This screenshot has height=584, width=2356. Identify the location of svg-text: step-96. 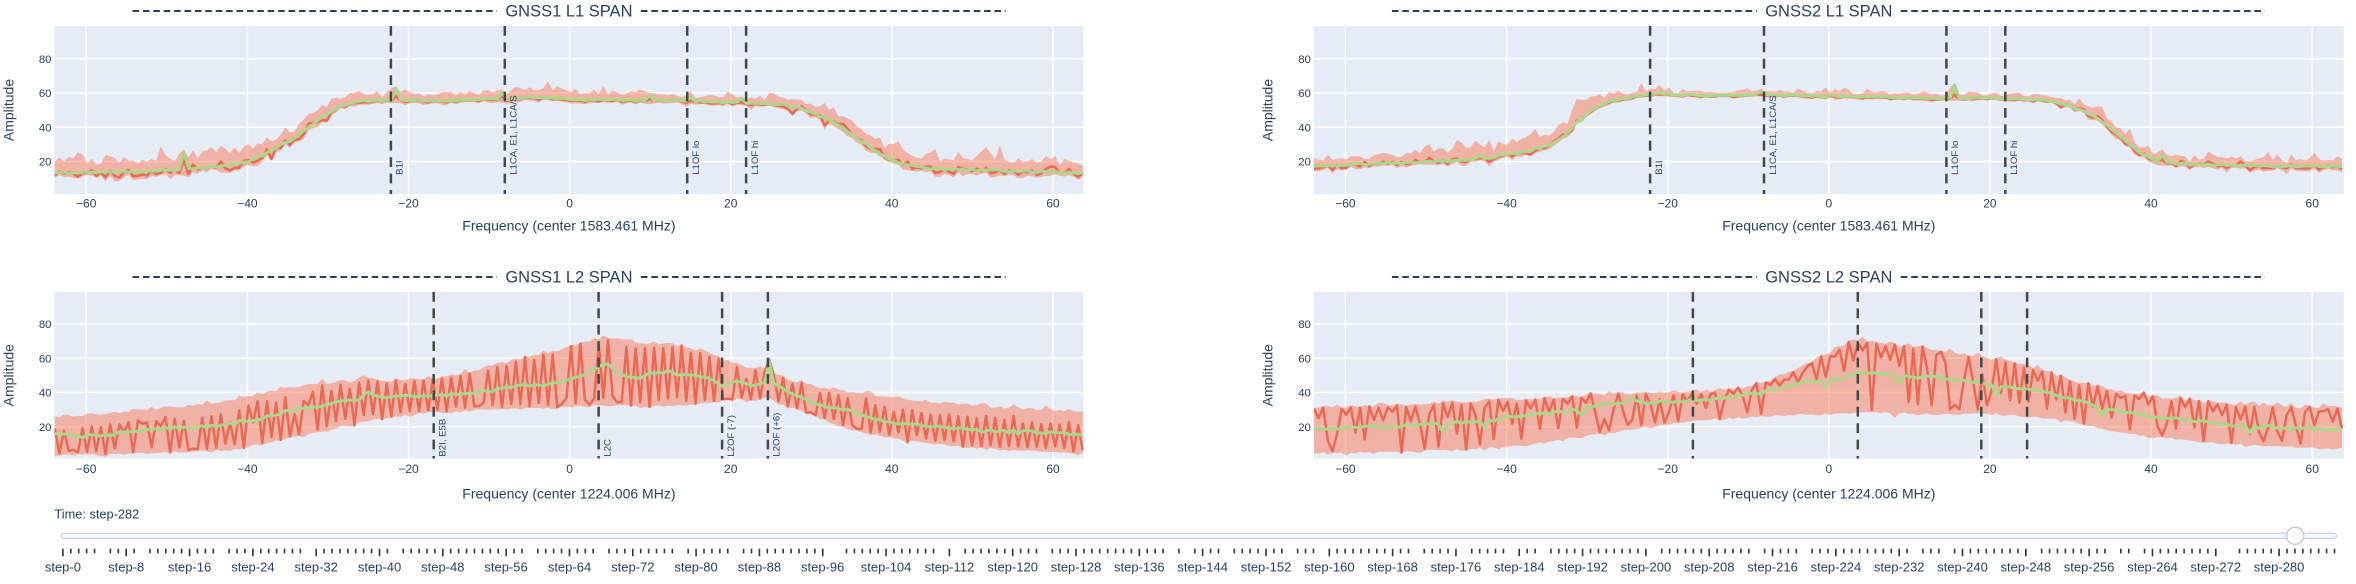
(822, 567).